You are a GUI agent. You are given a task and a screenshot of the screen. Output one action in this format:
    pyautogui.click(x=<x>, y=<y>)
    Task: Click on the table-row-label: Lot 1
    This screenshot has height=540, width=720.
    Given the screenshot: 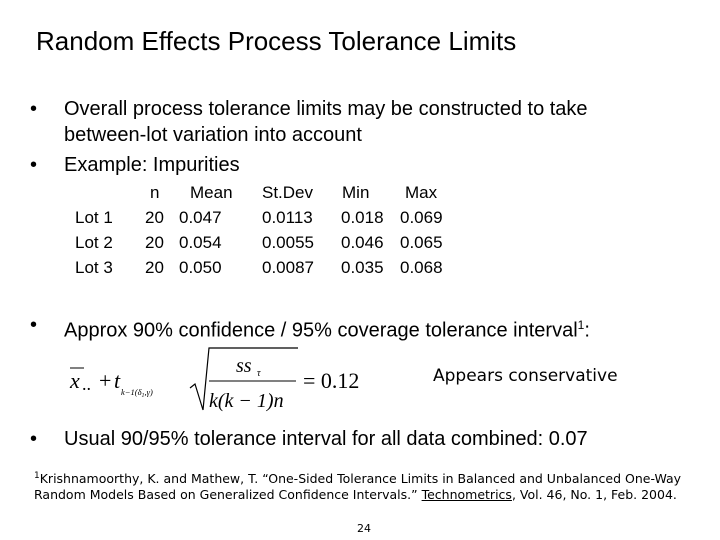 What is the action you would take?
    pyautogui.click(x=94, y=217)
    